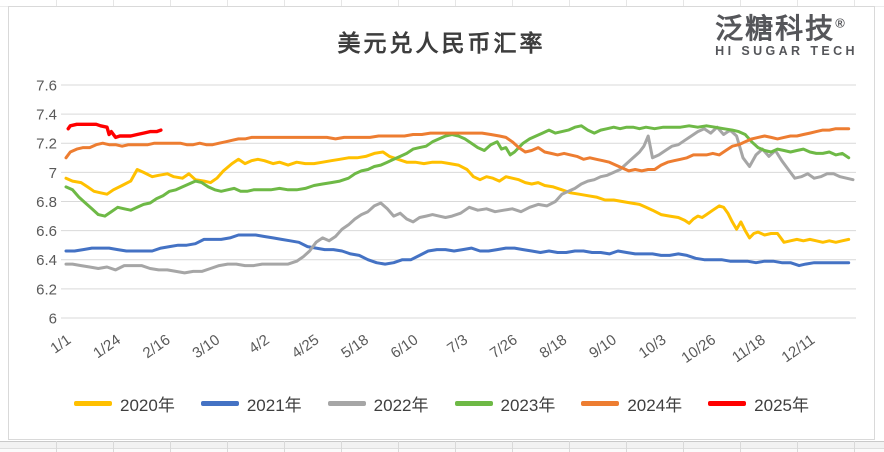 The width and height of the screenshot is (884, 452). What do you see at coordinates (504, 346) in the screenshot?
I see `x-axis-tick-label: 7/26` at bounding box center [504, 346].